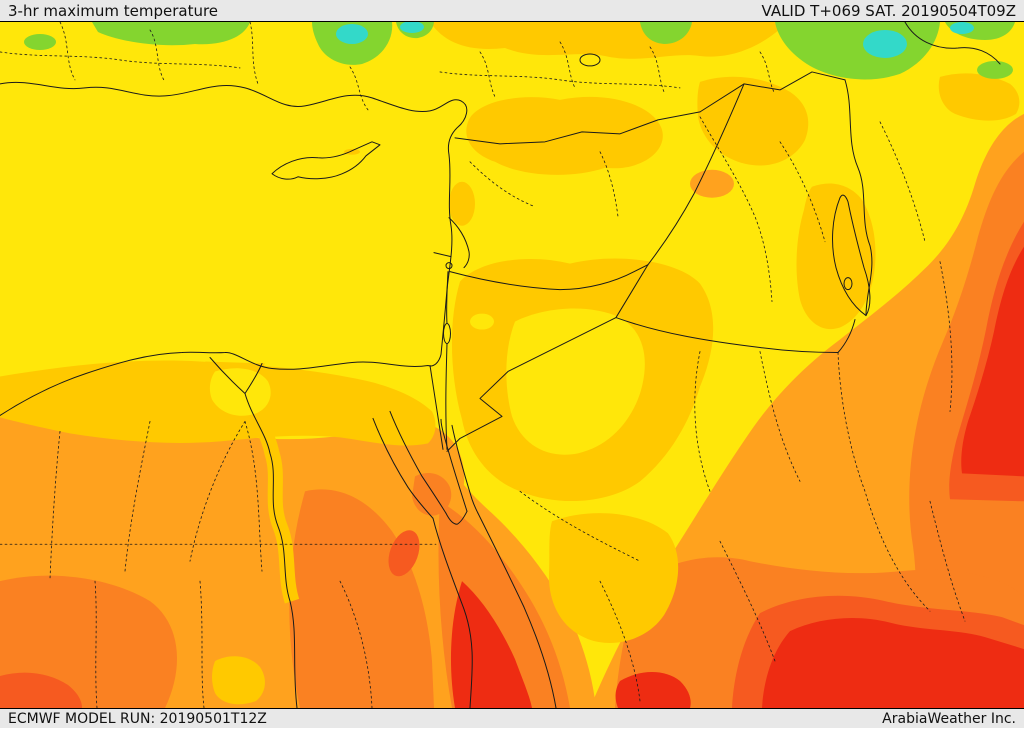 The height and width of the screenshot is (729, 1024). What do you see at coordinates (465, 469) in the screenshot?
I see `gulf-of-aqaba-east-shore` at bounding box center [465, 469].